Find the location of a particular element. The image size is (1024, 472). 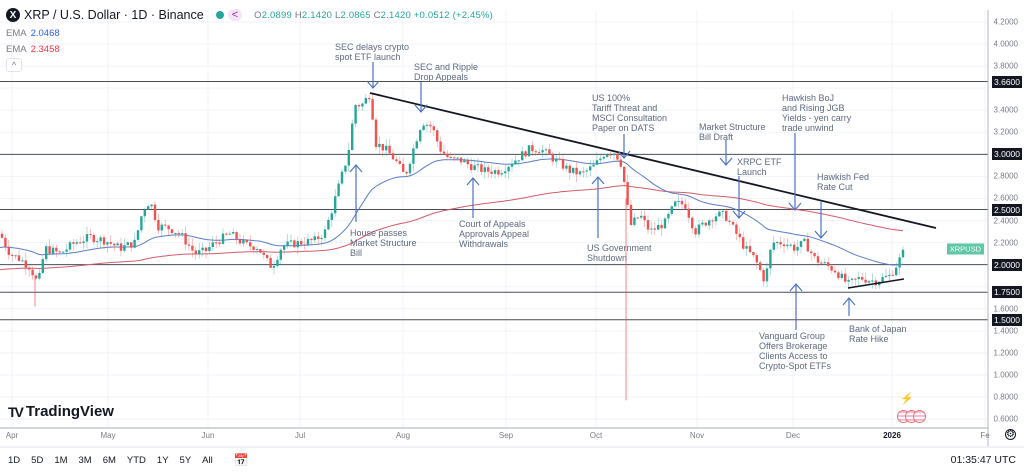

month-label: Sep is located at coordinates (506, 435).